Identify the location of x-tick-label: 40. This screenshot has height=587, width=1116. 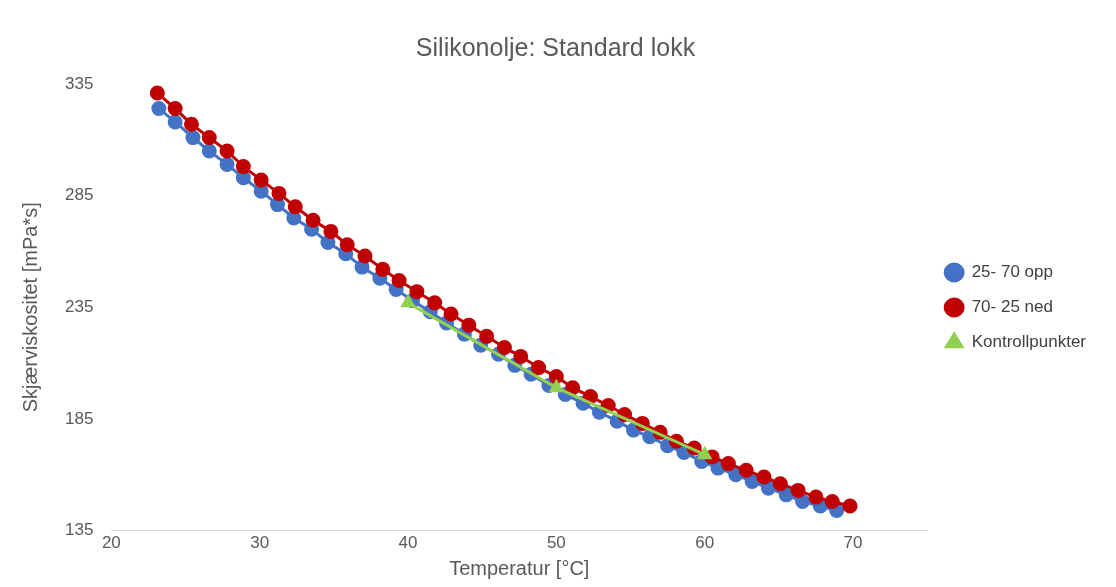
(408, 543).